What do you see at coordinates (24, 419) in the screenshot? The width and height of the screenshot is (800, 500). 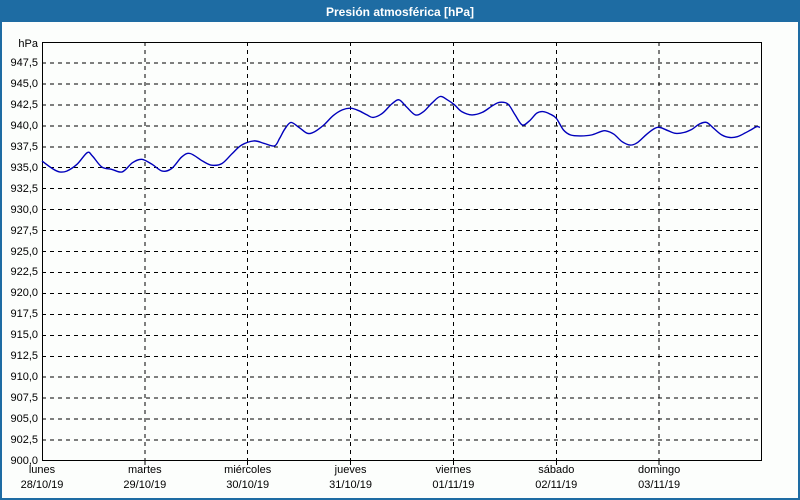 I see `y-axis-tick-label: 905,0` at bounding box center [24, 419].